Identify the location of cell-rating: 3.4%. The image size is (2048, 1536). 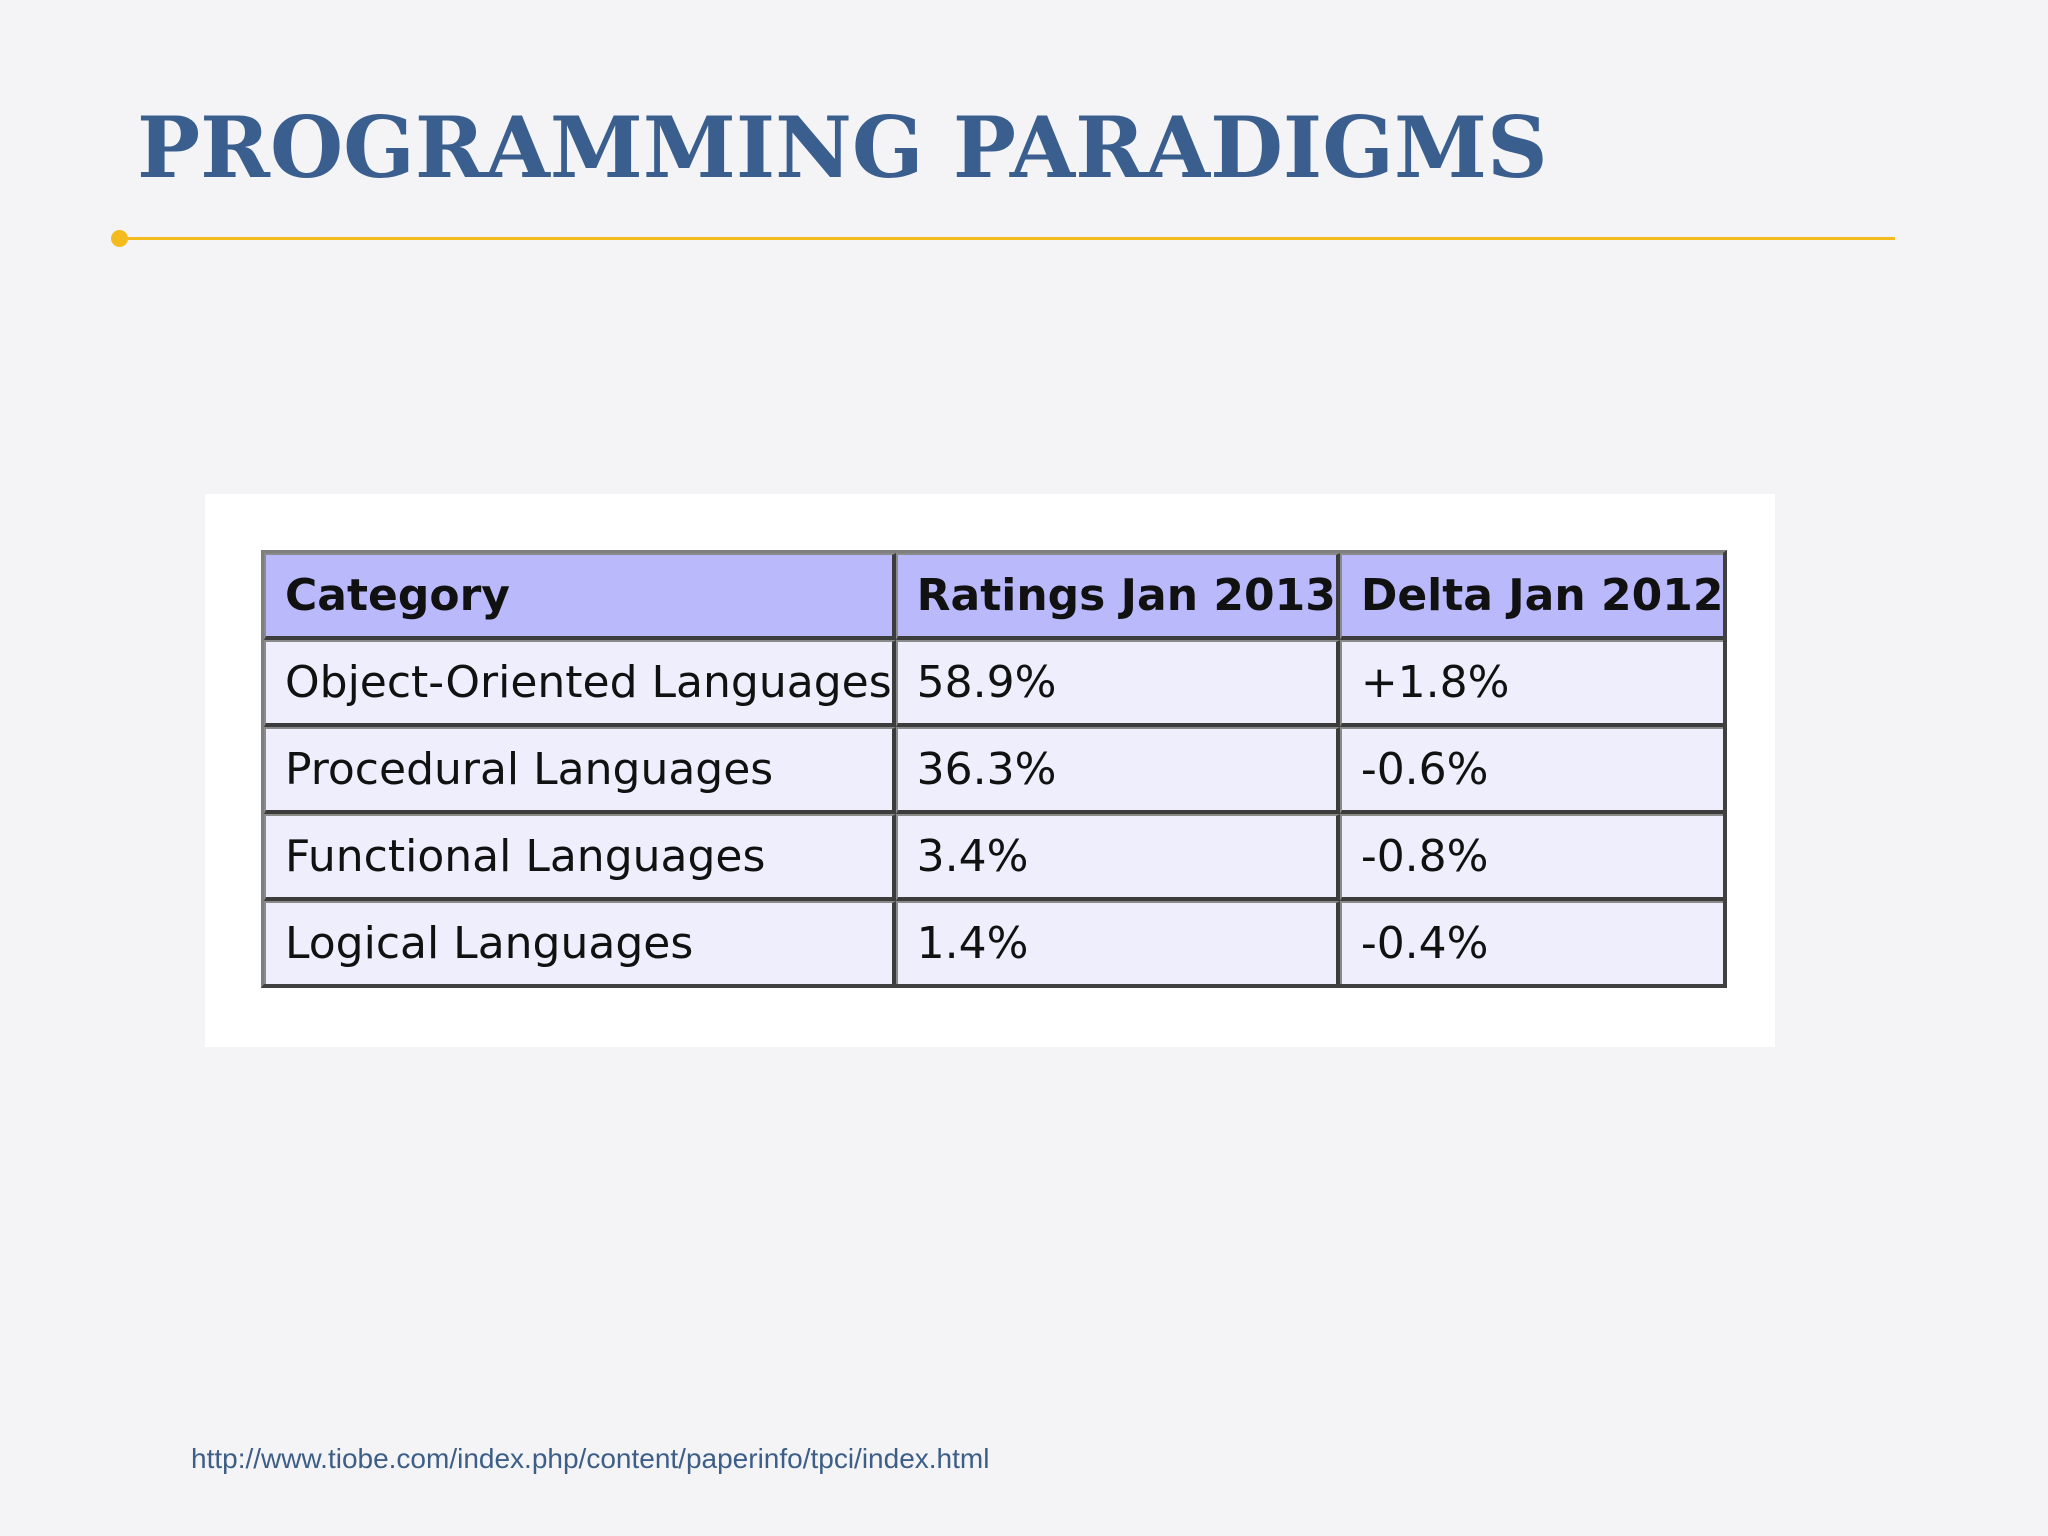
(1117, 857).